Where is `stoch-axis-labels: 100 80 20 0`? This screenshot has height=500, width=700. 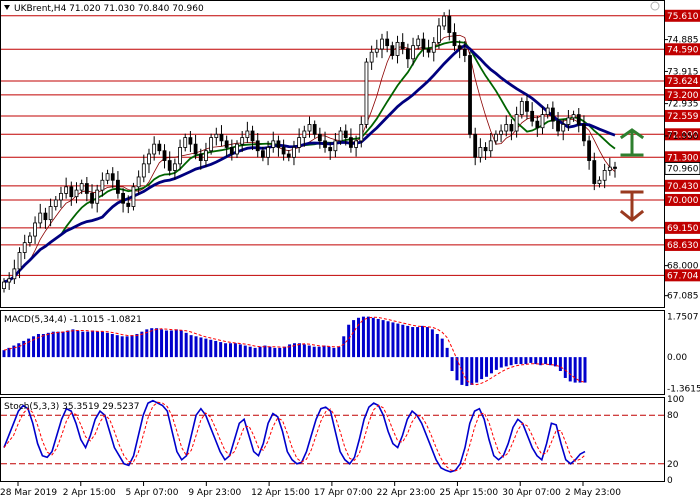 stoch-axis-labels: 100 80 20 0 is located at coordinates (675, 440).